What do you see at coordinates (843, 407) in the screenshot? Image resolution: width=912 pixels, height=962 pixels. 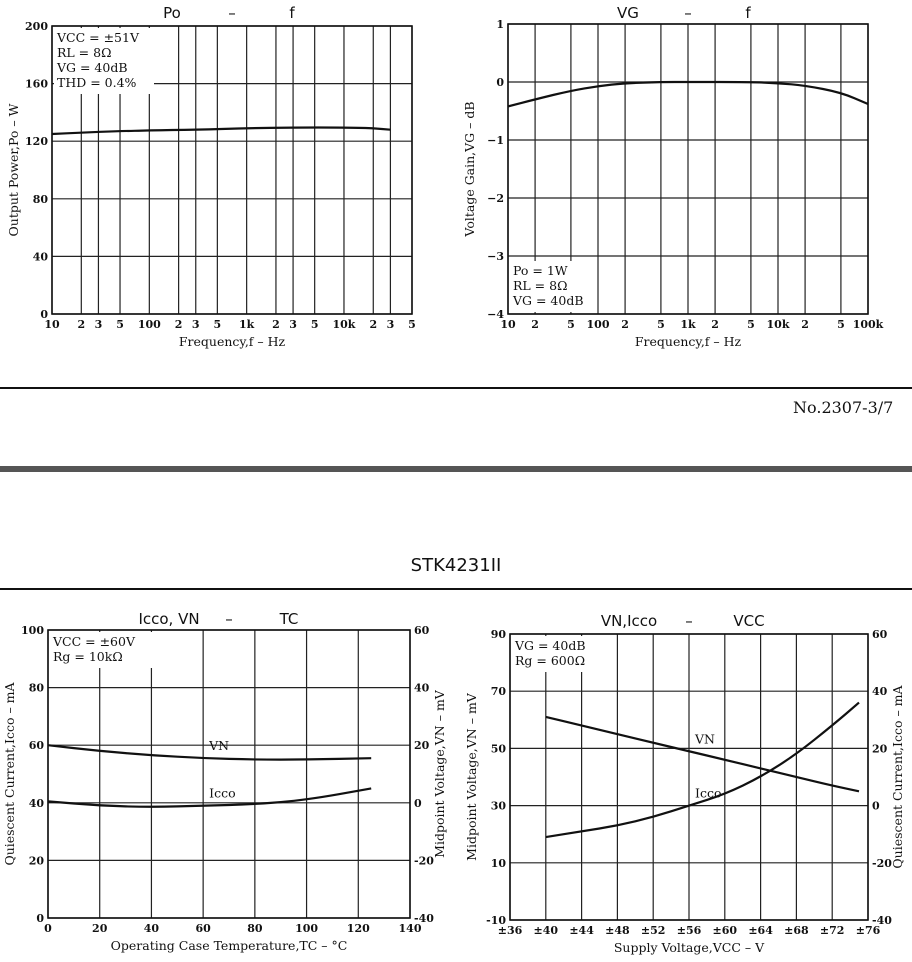 I see `page-number: No.2307-3/7` at bounding box center [843, 407].